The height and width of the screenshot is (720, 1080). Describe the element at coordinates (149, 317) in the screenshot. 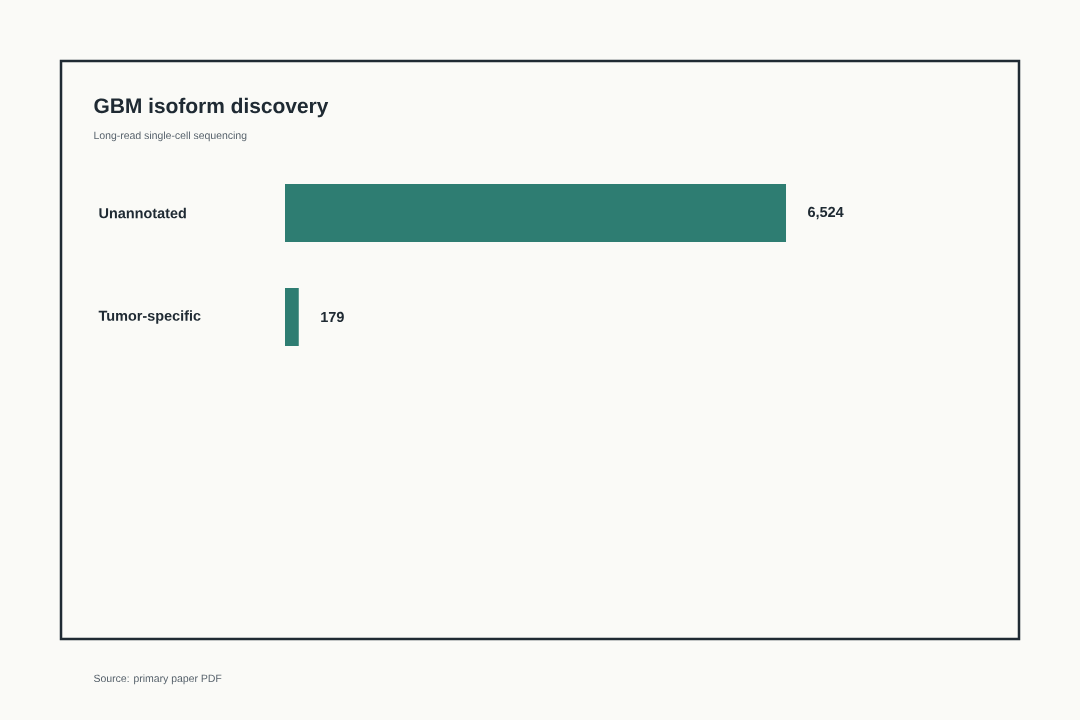

I see `y-tick-label: Tumor-specific` at that location.